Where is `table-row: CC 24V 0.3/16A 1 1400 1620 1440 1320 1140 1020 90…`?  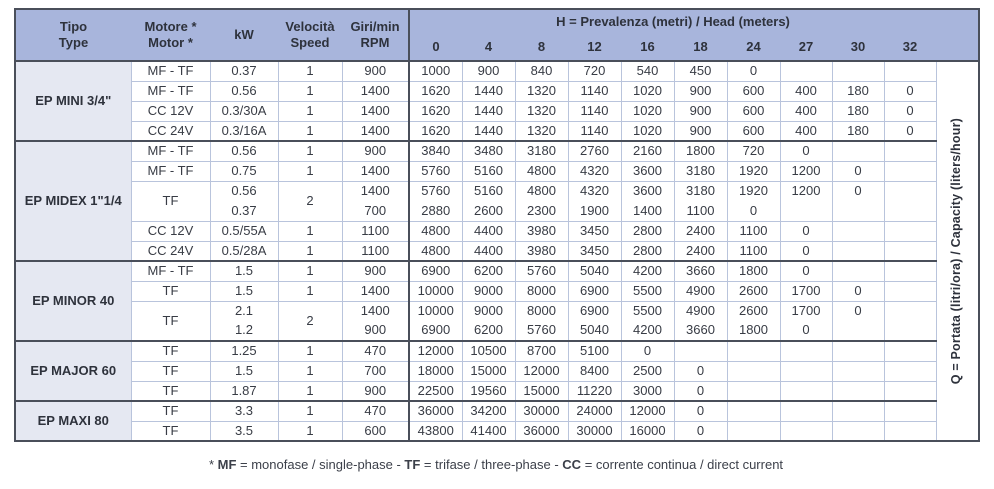 table-row: CC 24V 0.3/16A 1 1400 1620 1440 1320 1140 1020 90… is located at coordinates (497, 131).